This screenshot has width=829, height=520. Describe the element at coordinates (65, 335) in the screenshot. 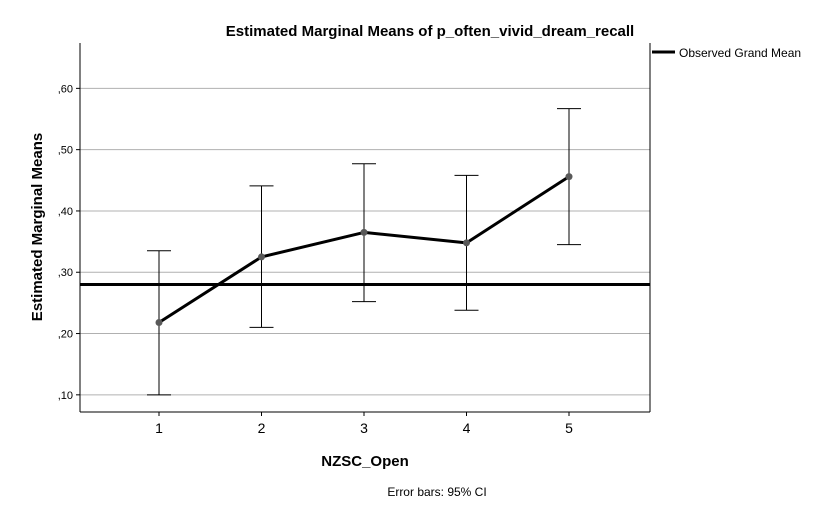

I see `y-tick-label: ,20` at that location.